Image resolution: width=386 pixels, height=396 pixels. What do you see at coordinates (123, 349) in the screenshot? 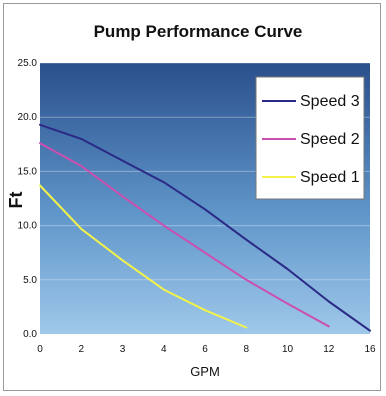
I see `x-tick-label: 3` at bounding box center [123, 349].